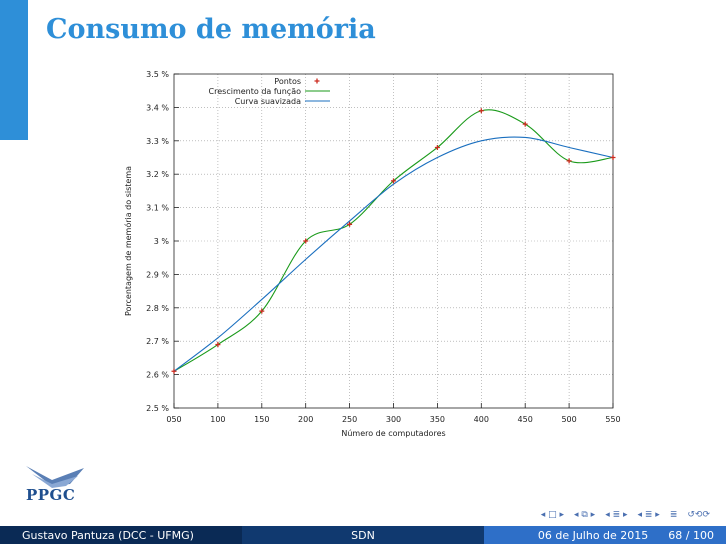 Image resolution: width=726 pixels, height=544 pixels. Describe the element at coordinates (217, 419) in the screenshot. I see `x-tick-label: 100` at that location.